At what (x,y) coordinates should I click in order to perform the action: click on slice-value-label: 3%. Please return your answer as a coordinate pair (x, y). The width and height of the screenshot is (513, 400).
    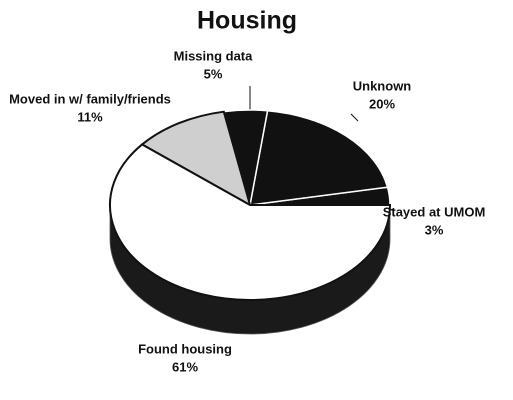
    Looking at the image, I should click on (434, 229).